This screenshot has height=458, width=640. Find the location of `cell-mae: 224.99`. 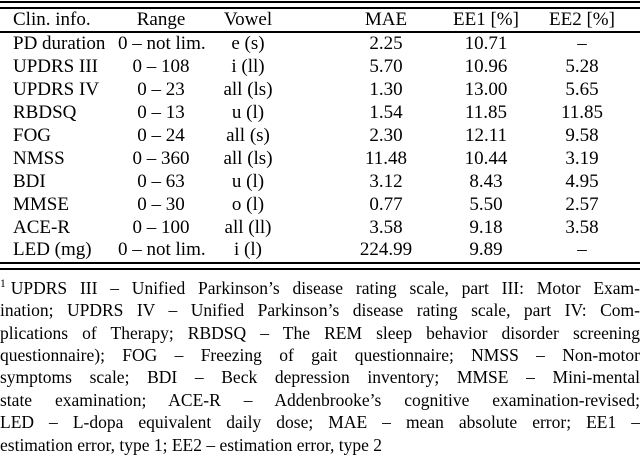

cell-mae: 224.99 is located at coordinates (386, 250).